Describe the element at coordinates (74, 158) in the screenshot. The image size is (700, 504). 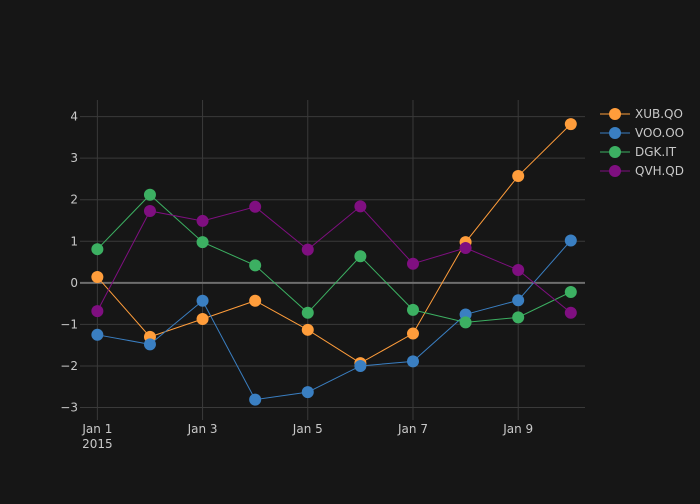
I see `y-tick-label: 3` at that location.